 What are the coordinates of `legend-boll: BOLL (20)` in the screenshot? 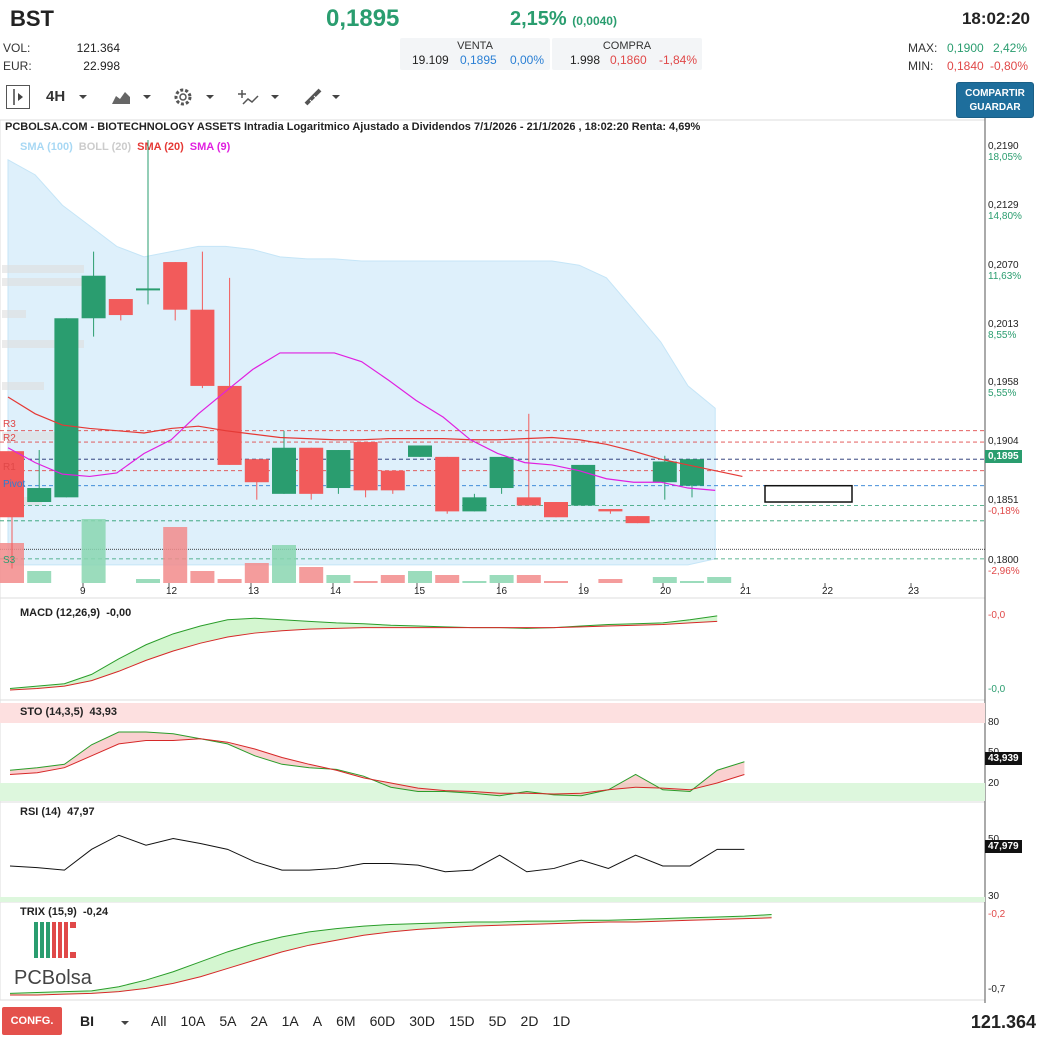 It's located at (105, 147).